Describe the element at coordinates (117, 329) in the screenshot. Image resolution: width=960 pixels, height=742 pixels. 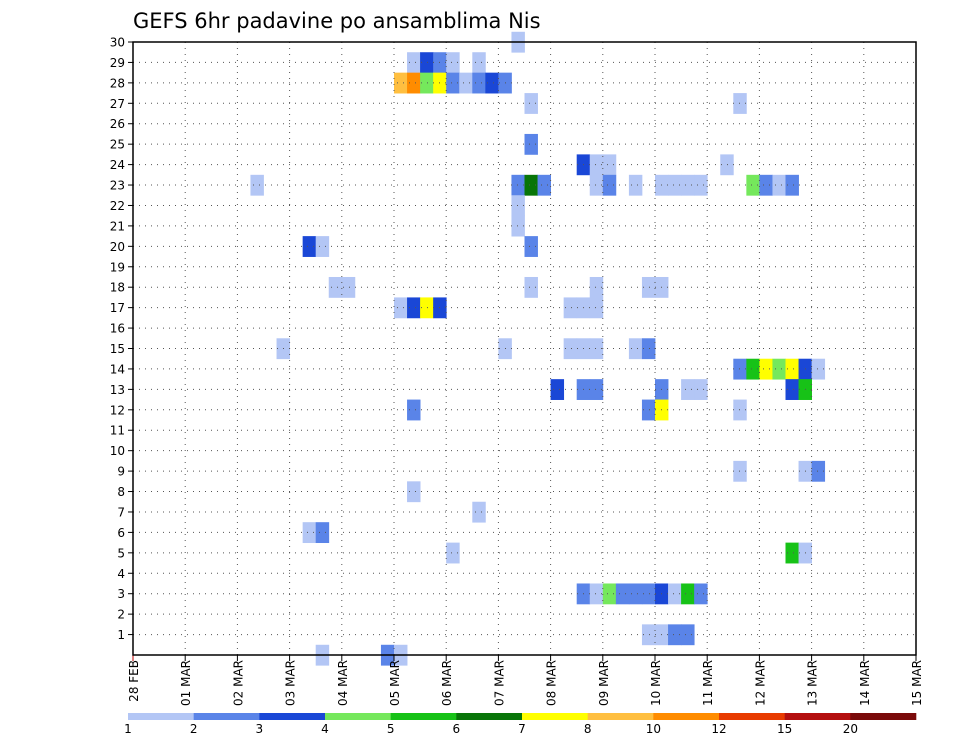
I see `y-tick-label: 16` at that location.